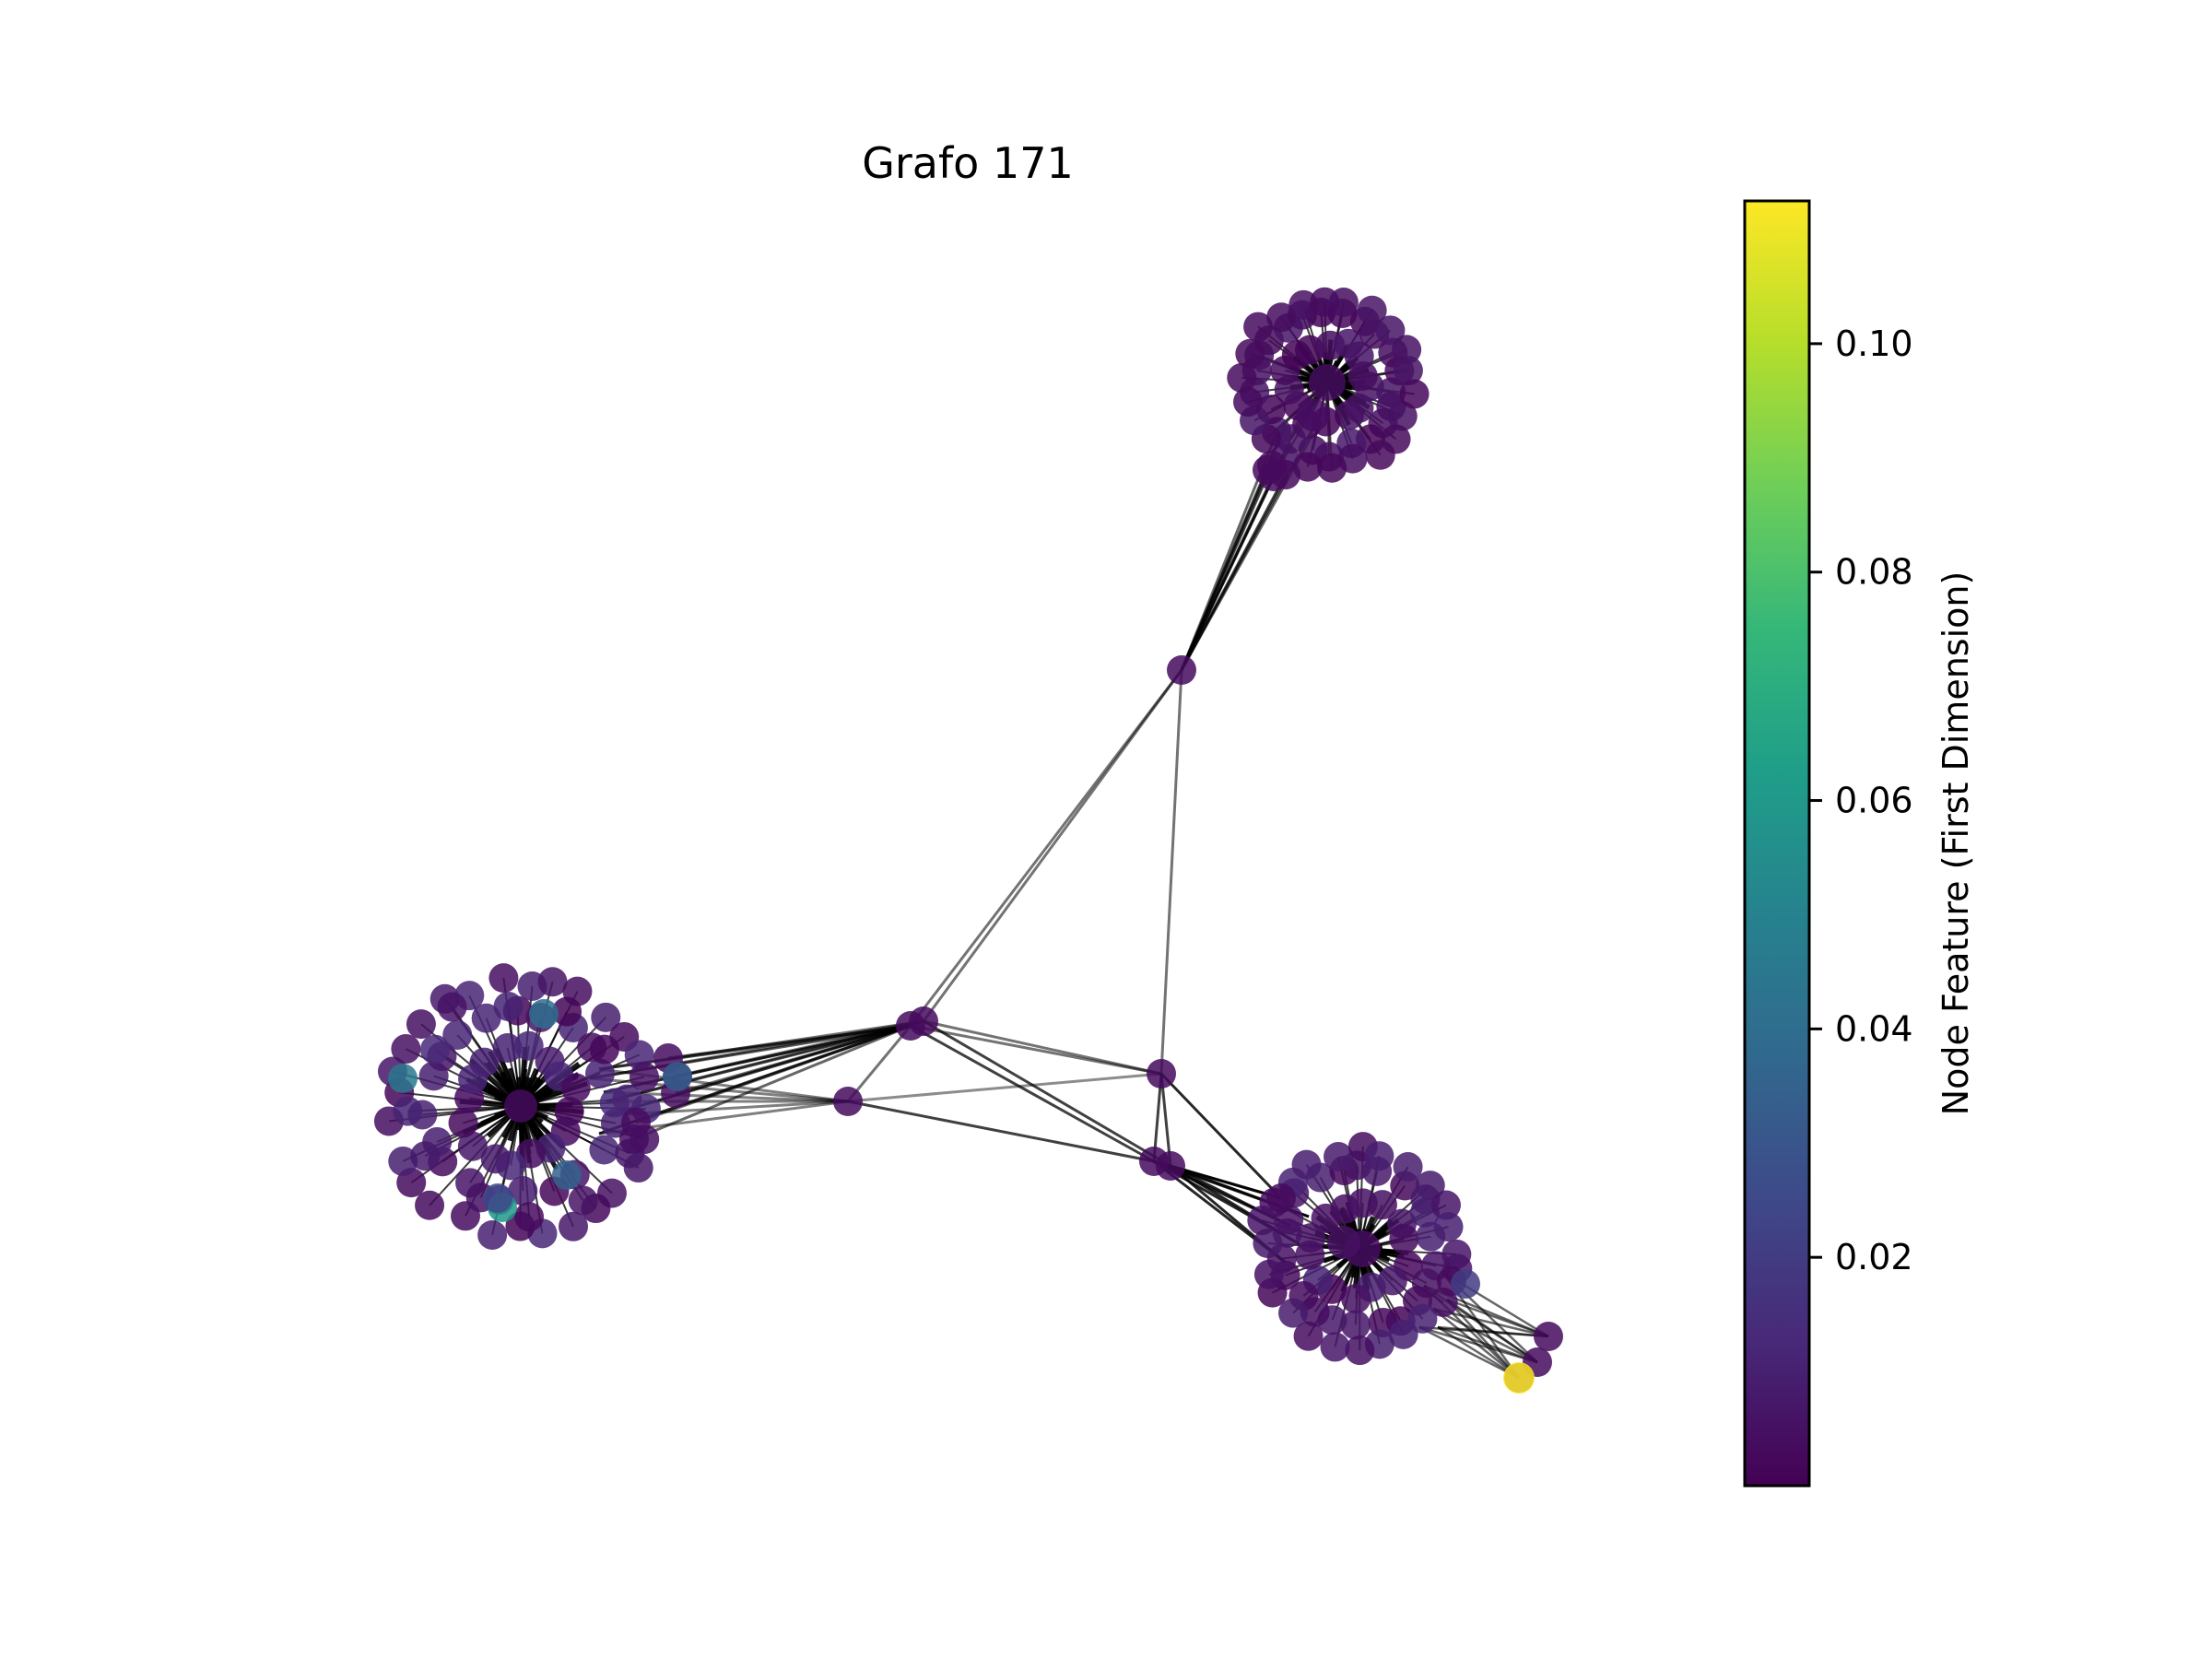 The width and height of the screenshot is (2212, 1659). I want to click on graph-title: Grafo 171, so click(968, 163).